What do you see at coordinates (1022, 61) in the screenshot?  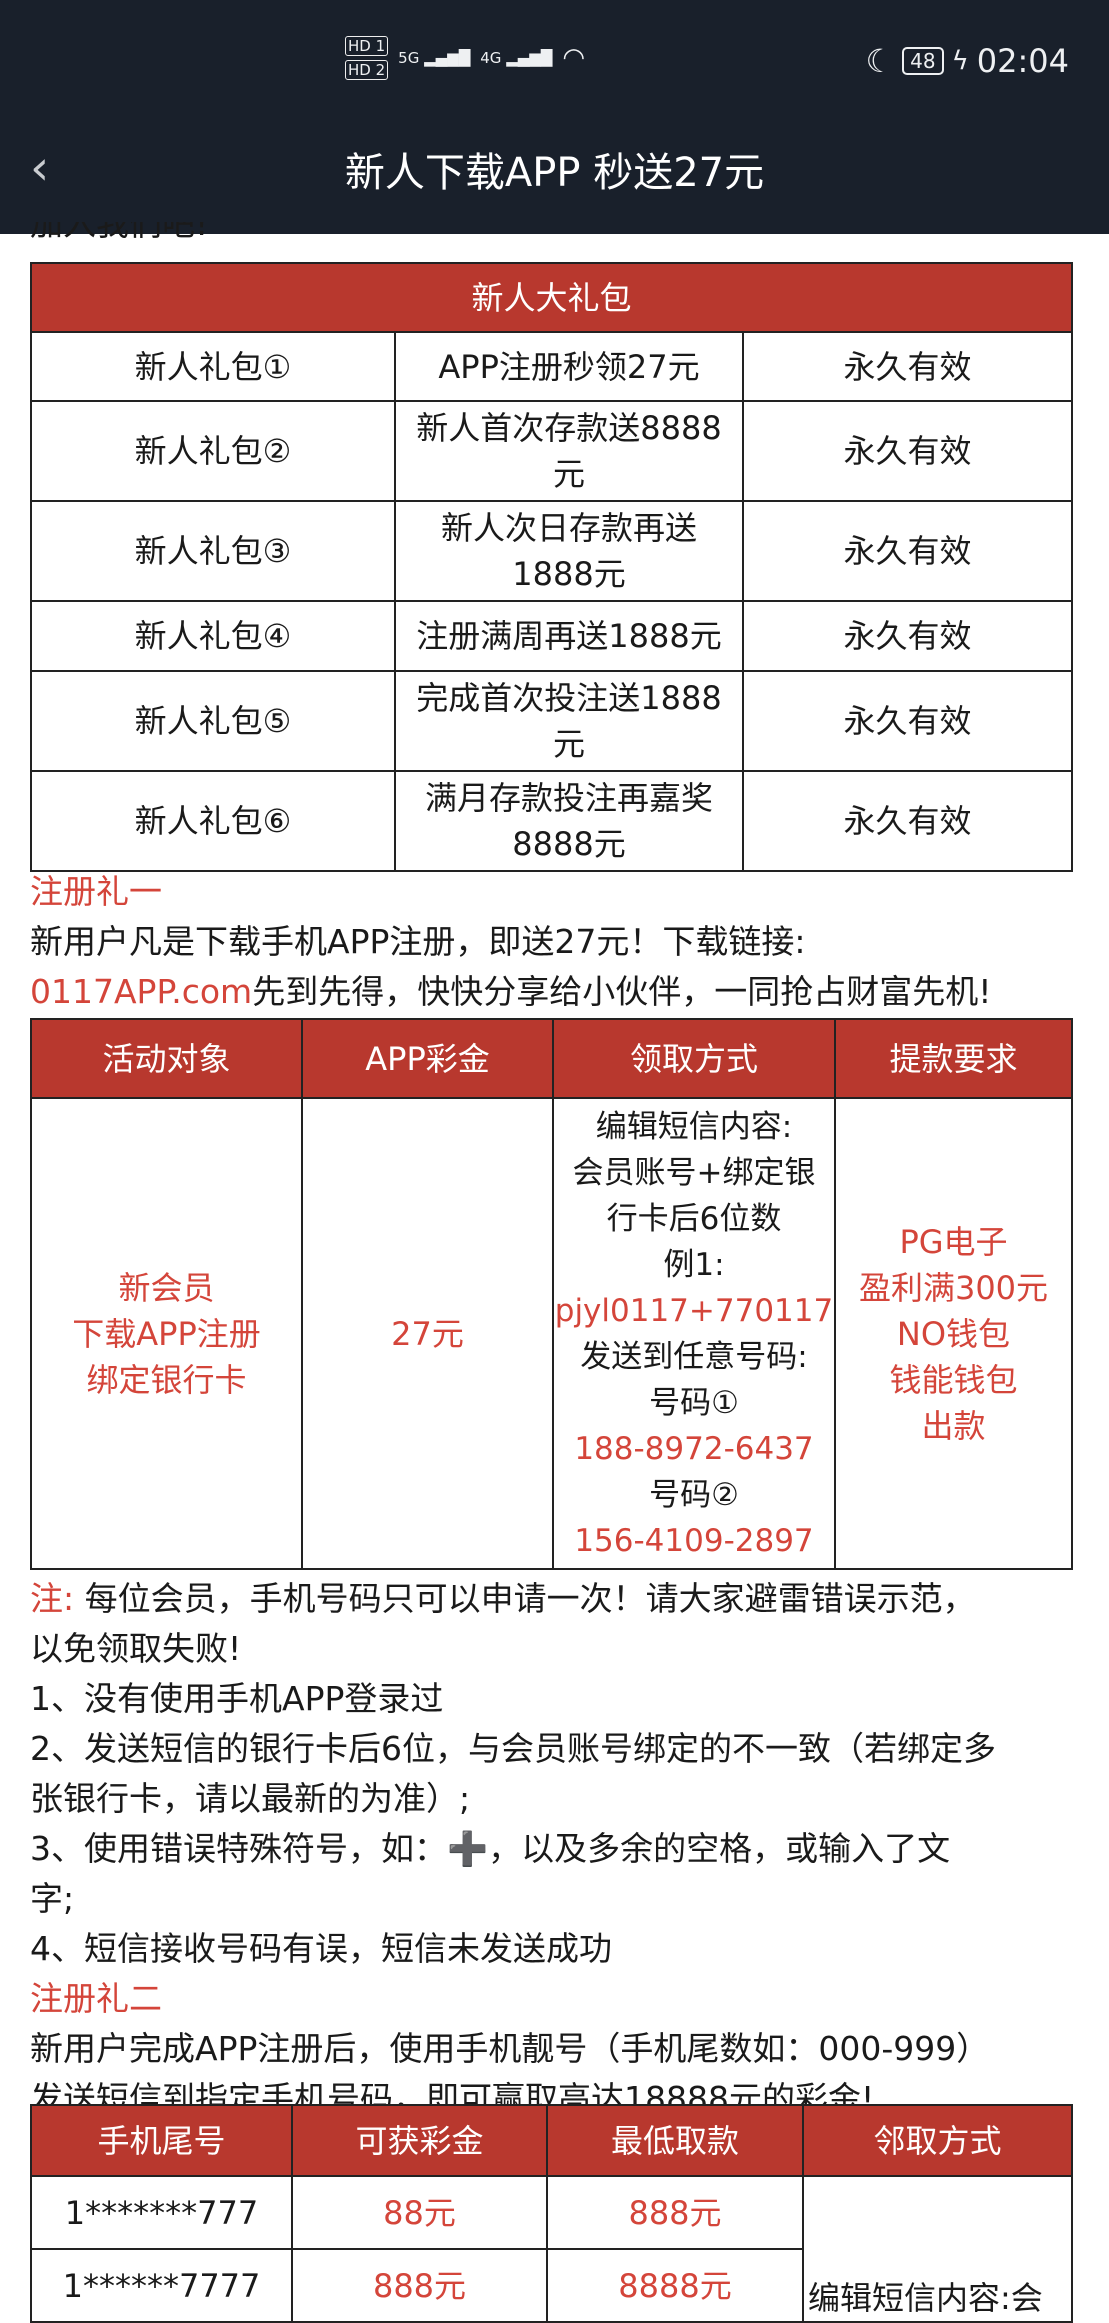 I see `clock: 02:04` at bounding box center [1022, 61].